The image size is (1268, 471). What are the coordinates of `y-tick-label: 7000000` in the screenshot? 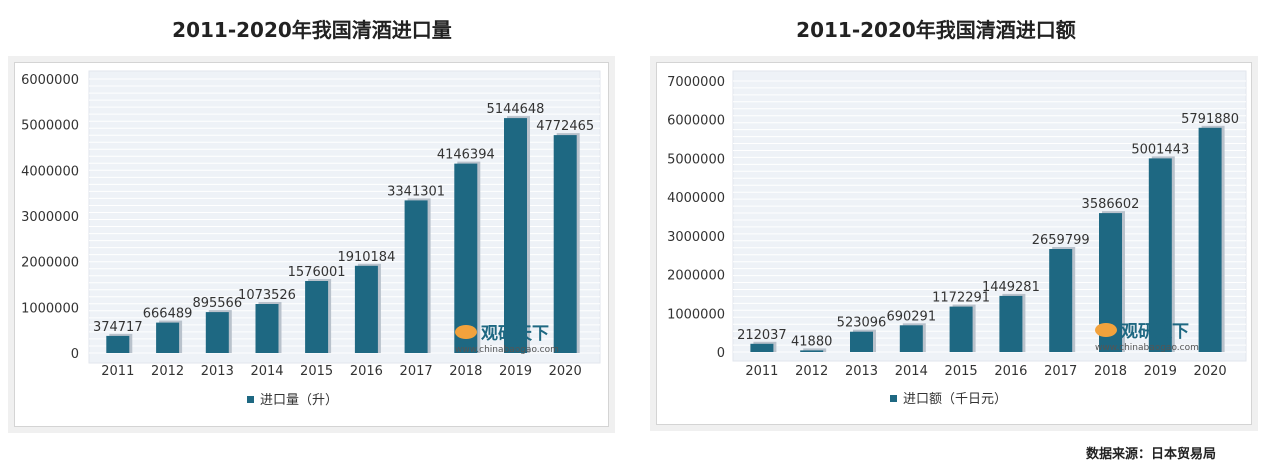 It's located at (696, 82).